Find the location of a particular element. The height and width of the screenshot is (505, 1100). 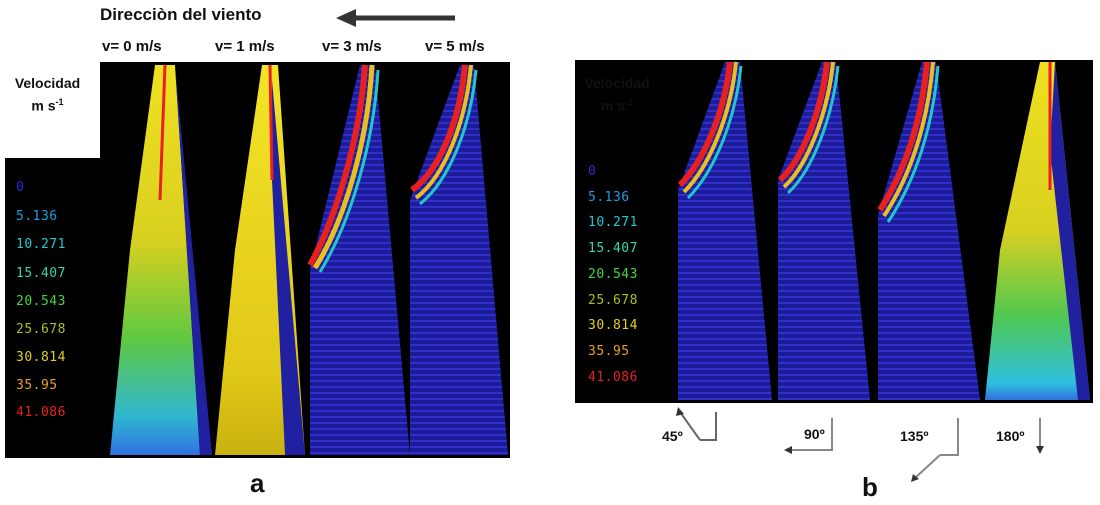

angle-label-180: 180º is located at coordinates (1010, 436).